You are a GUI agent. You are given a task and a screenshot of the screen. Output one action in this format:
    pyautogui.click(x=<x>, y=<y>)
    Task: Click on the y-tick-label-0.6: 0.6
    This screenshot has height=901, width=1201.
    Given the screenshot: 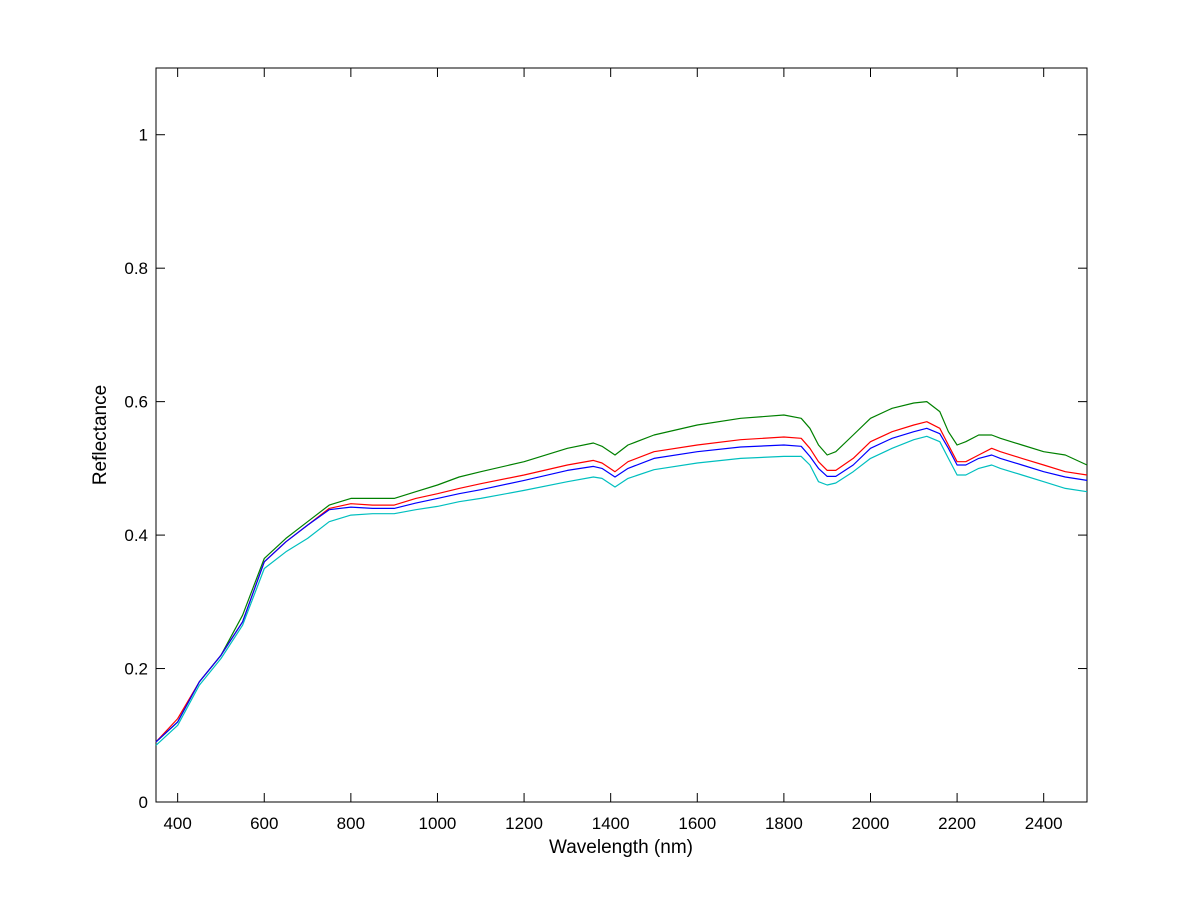 What is the action you would take?
    pyautogui.click(x=136, y=402)
    